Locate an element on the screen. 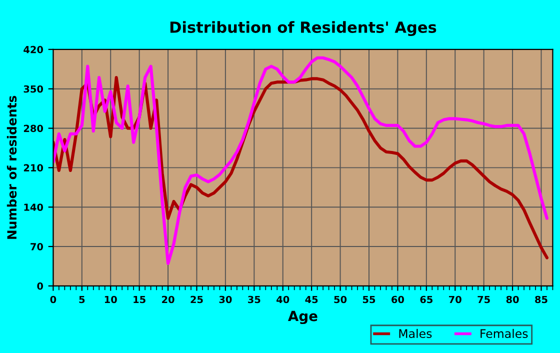 This screenshot has width=560, height=353. x-tick-label: 25 is located at coordinates (196, 300).